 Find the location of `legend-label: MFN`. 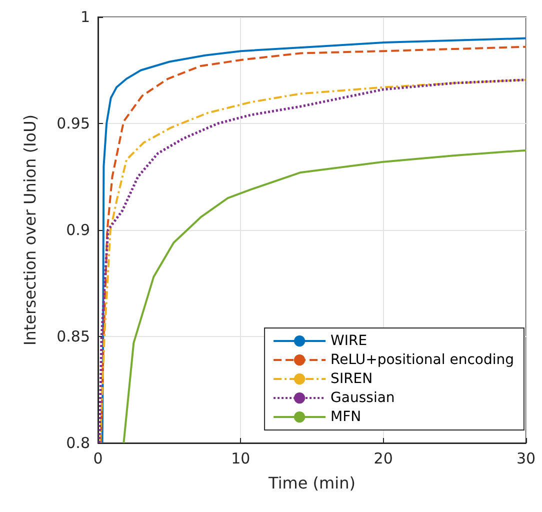

legend-label: MFN is located at coordinates (346, 417).